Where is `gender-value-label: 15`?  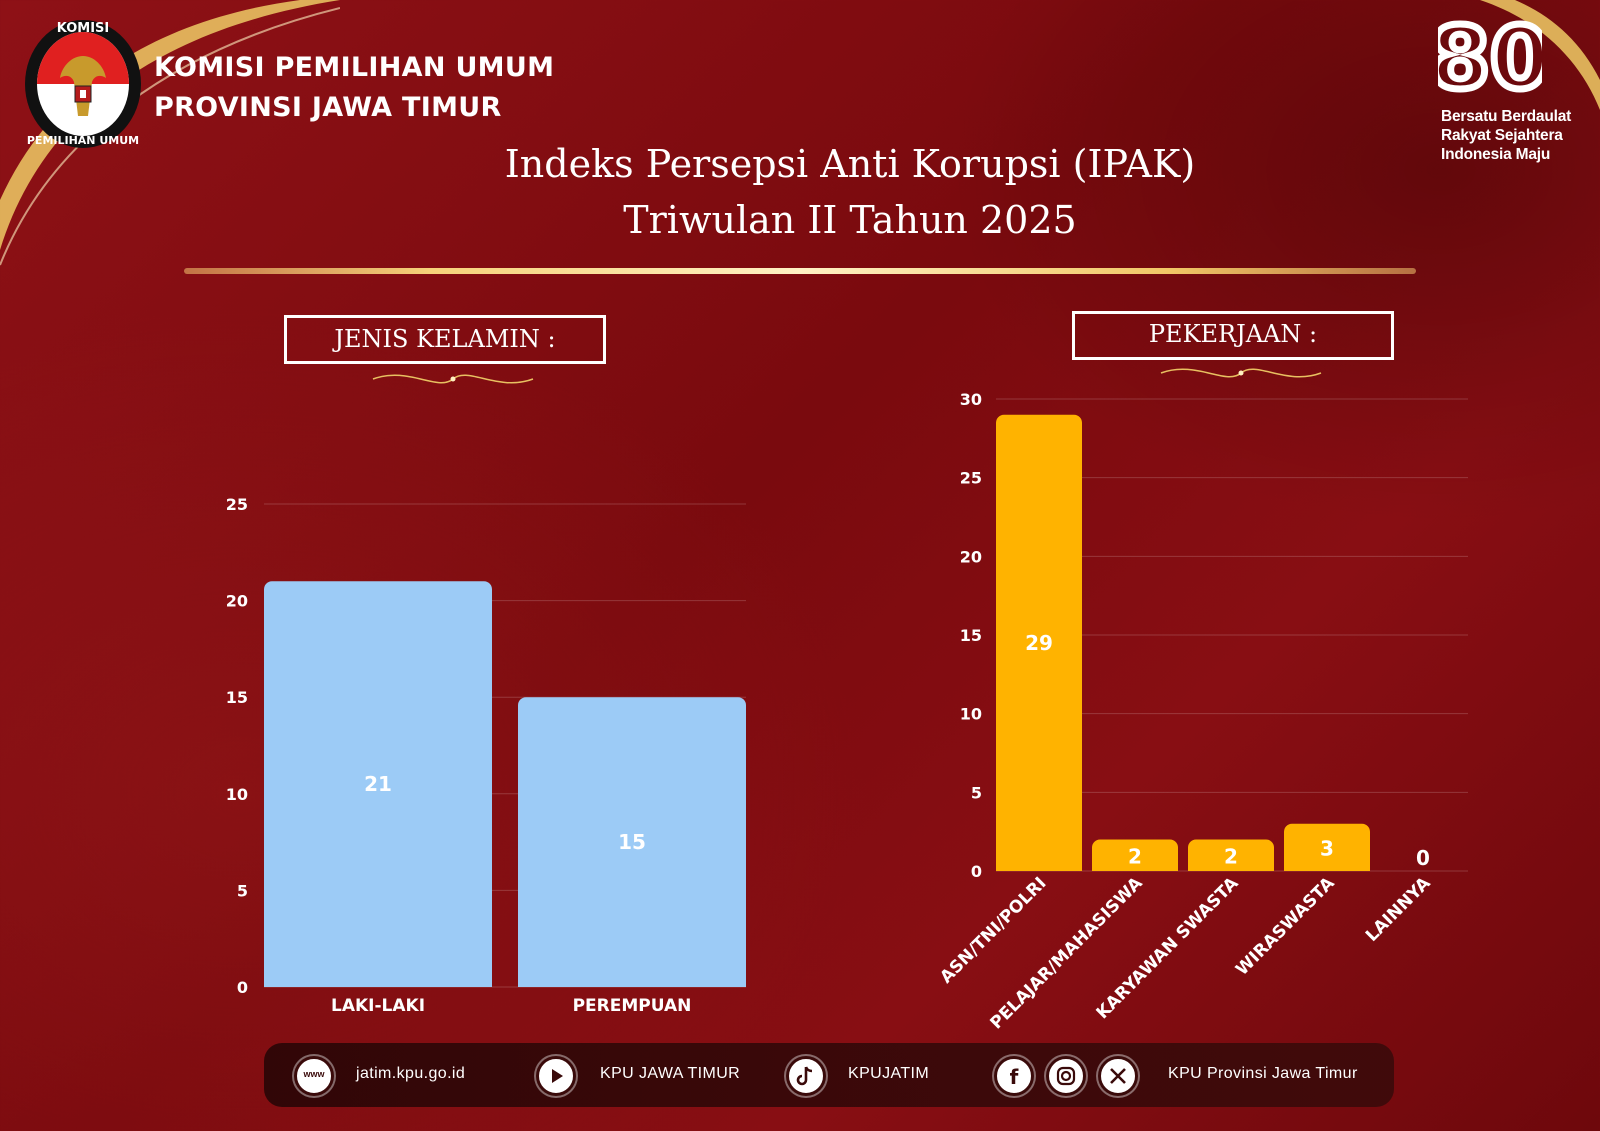
gender-value-label: 15 is located at coordinates (632, 842).